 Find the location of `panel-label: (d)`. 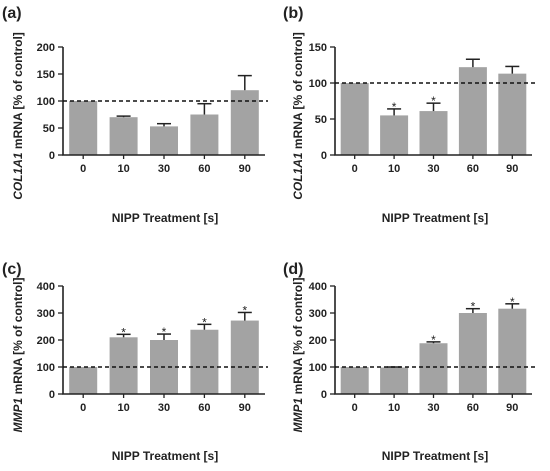

panel-label: (d) is located at coordinates (293, 269).